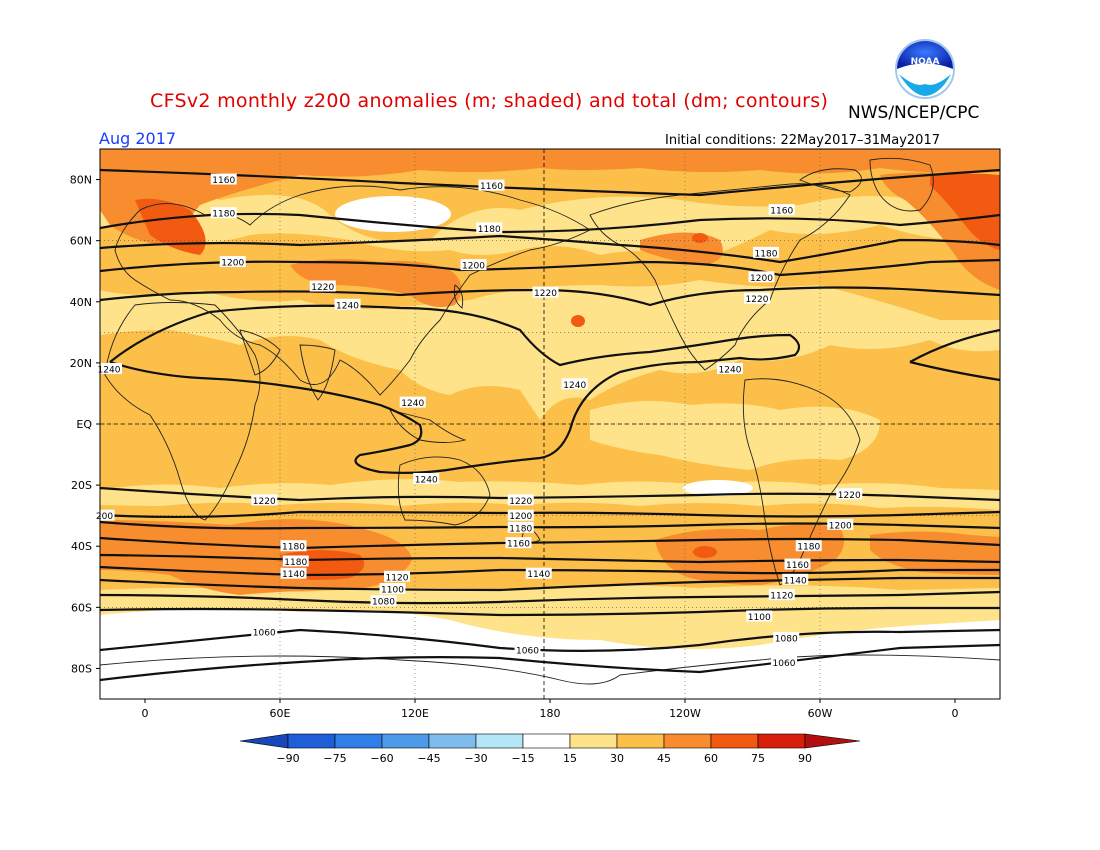  Describe the element at coordinates (81, 180) in the screenshot. I see `lat-label: 80N` at that location.